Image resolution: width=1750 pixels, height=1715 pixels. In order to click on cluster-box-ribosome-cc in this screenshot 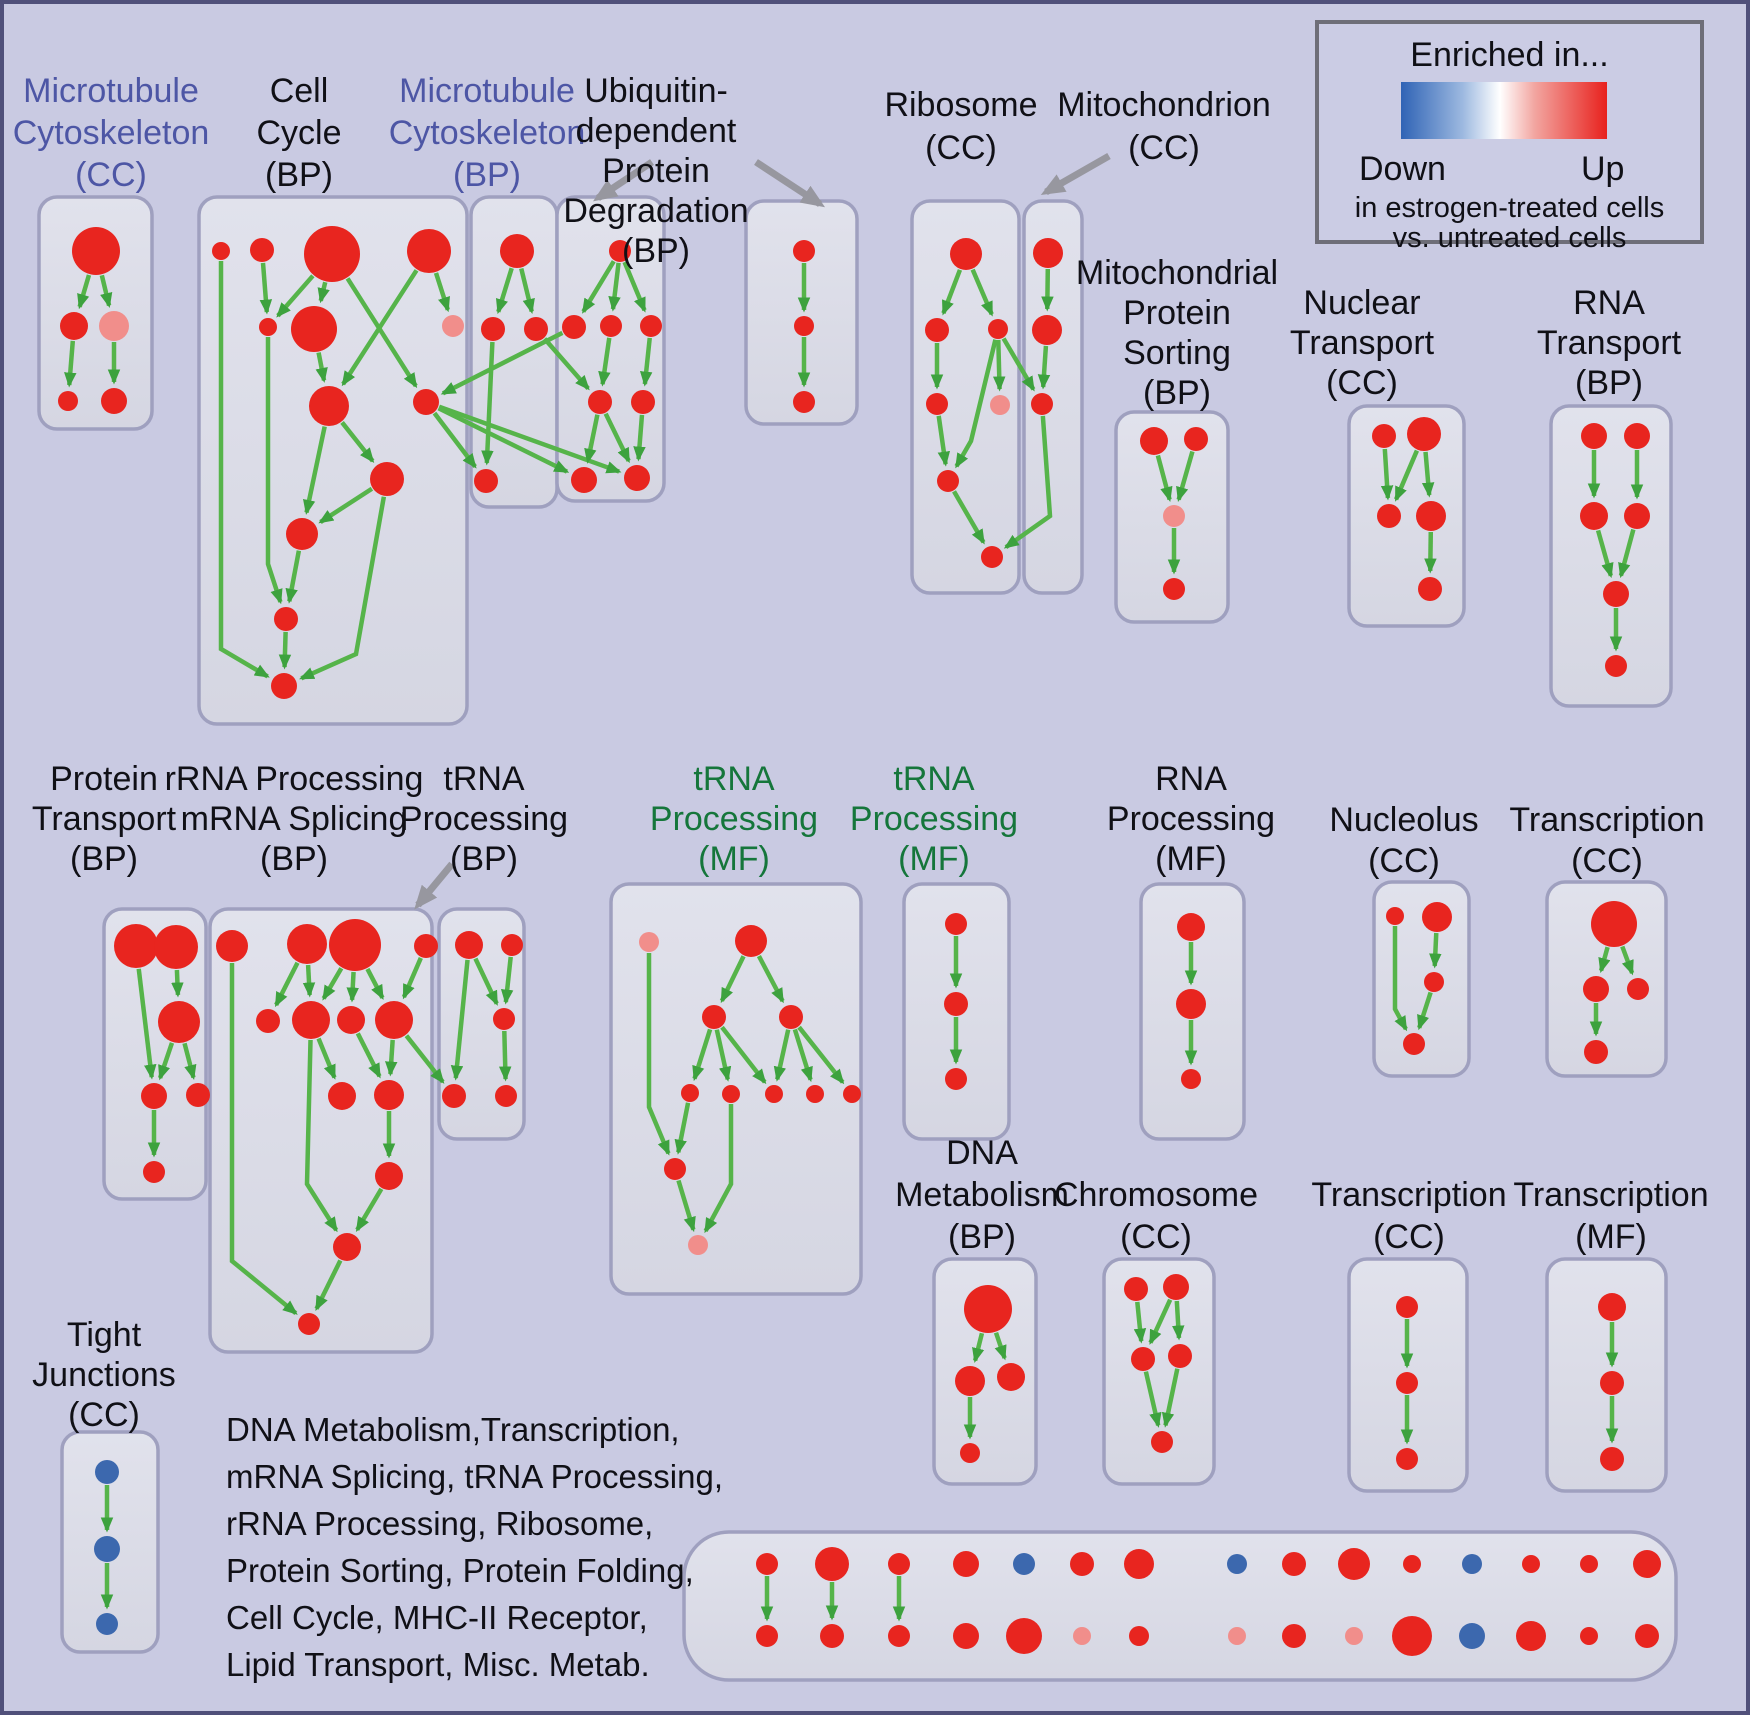, I will do `click(965, 397)`.